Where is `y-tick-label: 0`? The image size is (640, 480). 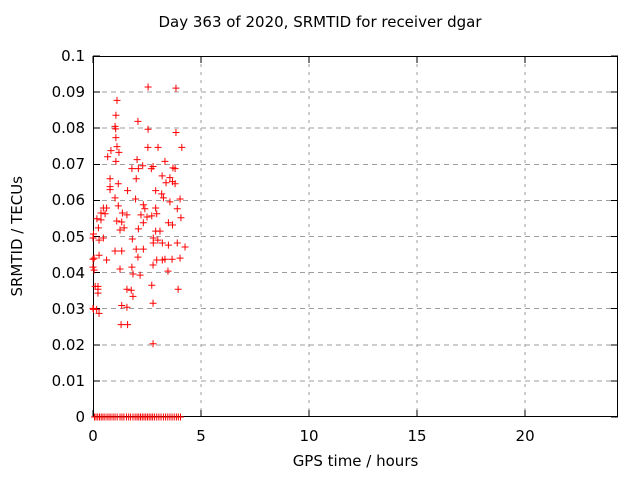
y-tick-label: 0 is located at coordinates (80, 417).